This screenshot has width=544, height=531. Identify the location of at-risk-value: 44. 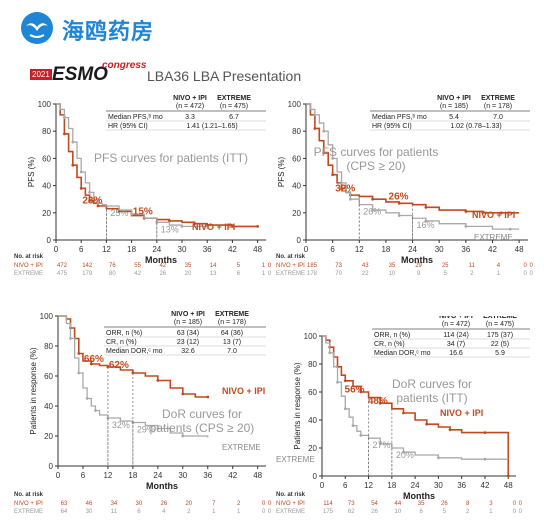
(397, 504).